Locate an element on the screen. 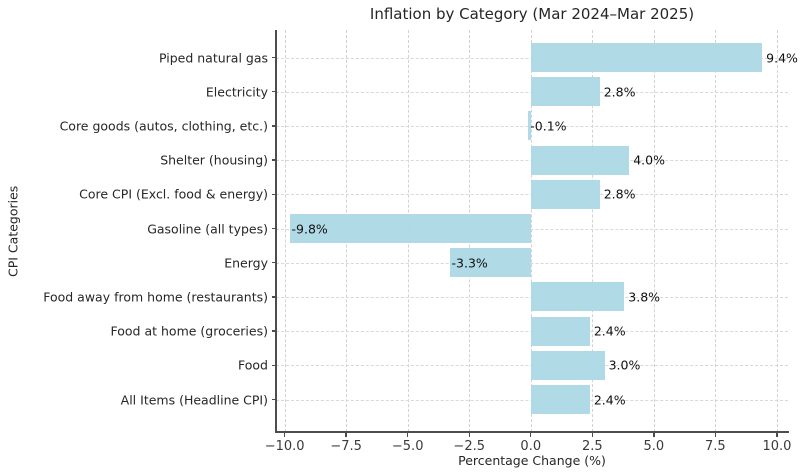  bar-value-label: 9.4% is located at coordinates (782, 57).